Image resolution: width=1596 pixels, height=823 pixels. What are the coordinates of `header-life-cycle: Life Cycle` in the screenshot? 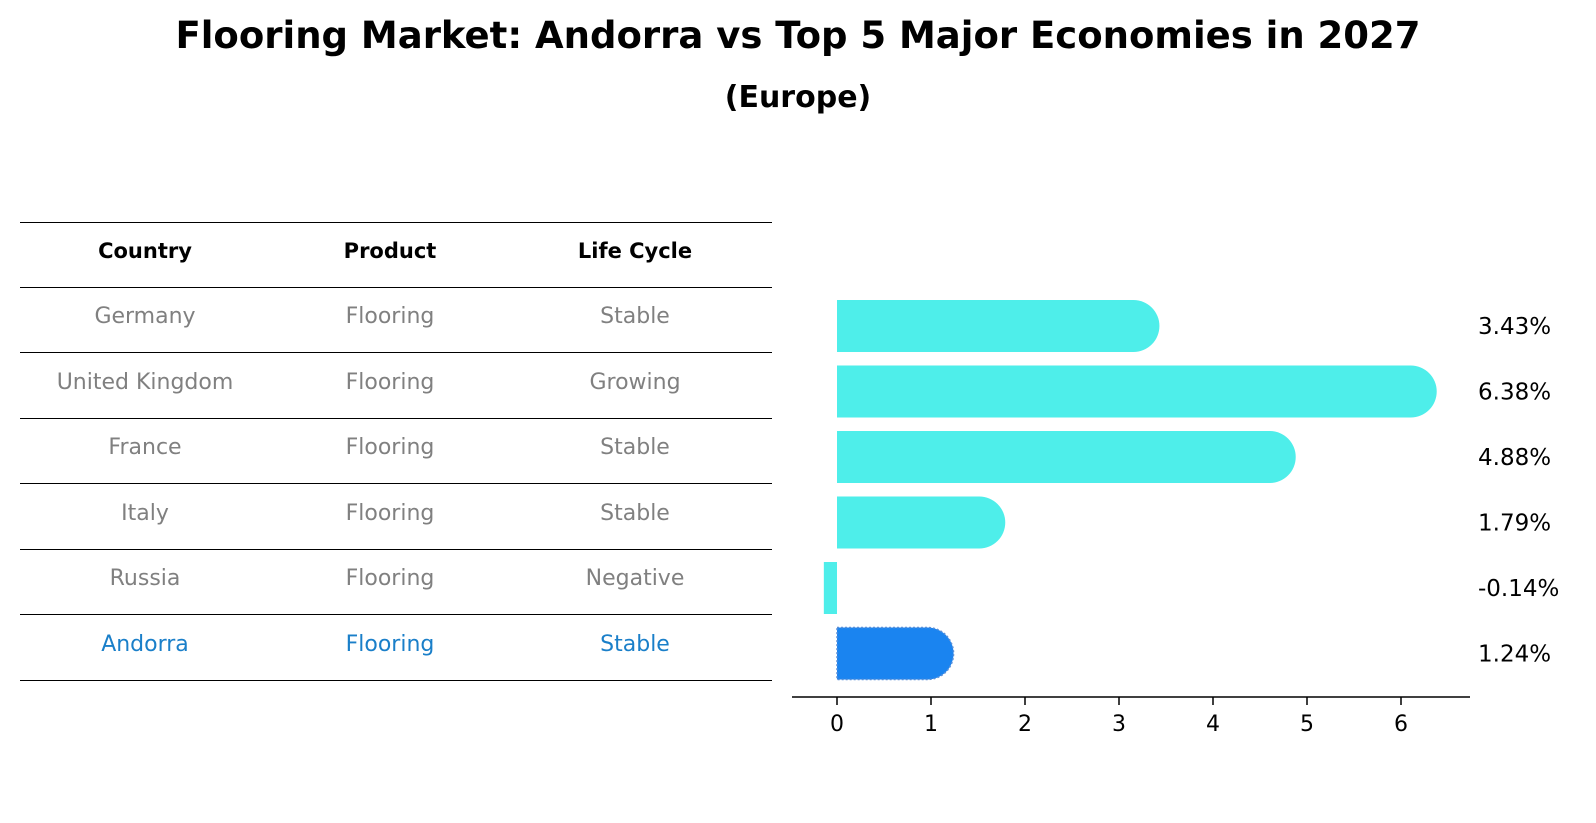 It's located at (635, 251).